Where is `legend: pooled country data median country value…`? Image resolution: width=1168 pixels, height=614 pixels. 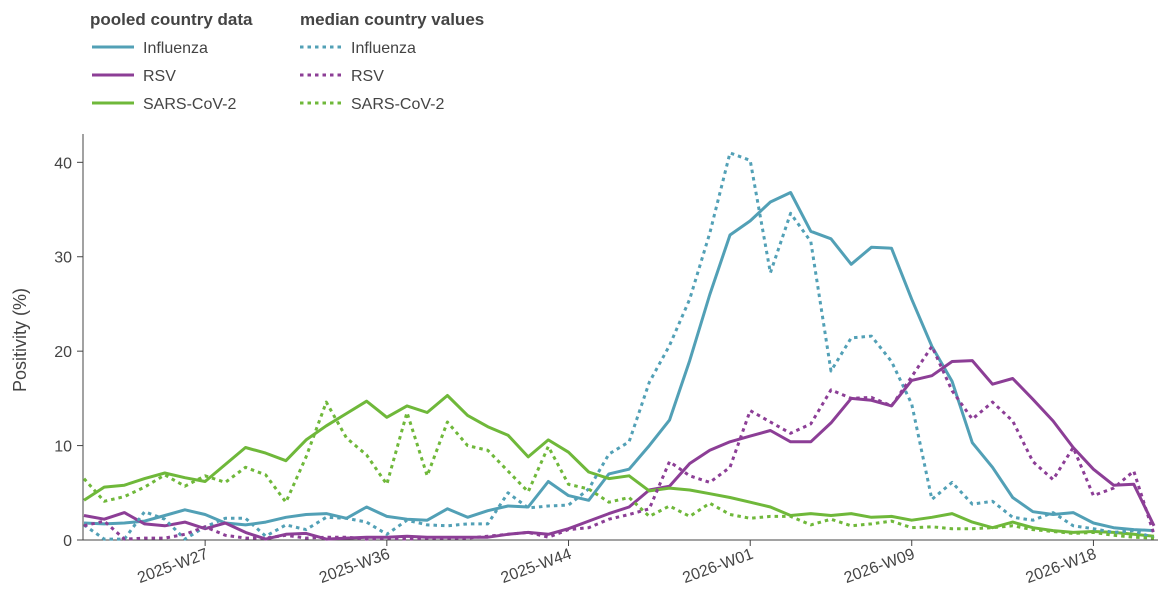 legend: pooled country data median country value… is located at coordinates (287, 61).